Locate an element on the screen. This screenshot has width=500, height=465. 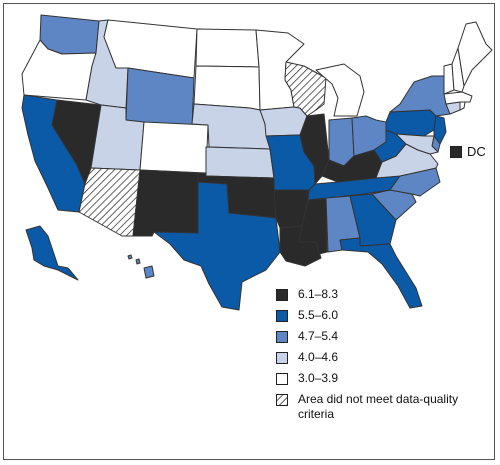
state-colorado is located at coordinates (174, 147).